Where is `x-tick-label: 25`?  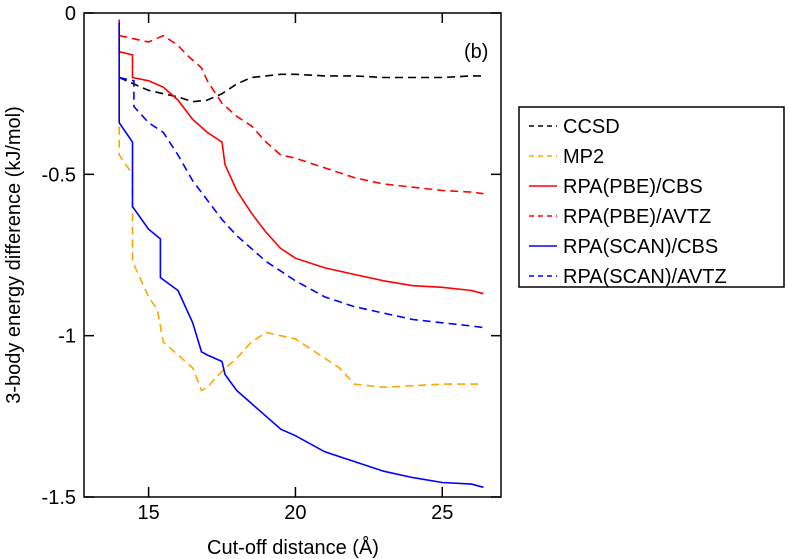 x-tick-label: 25 is located at coordinates (442, 513).